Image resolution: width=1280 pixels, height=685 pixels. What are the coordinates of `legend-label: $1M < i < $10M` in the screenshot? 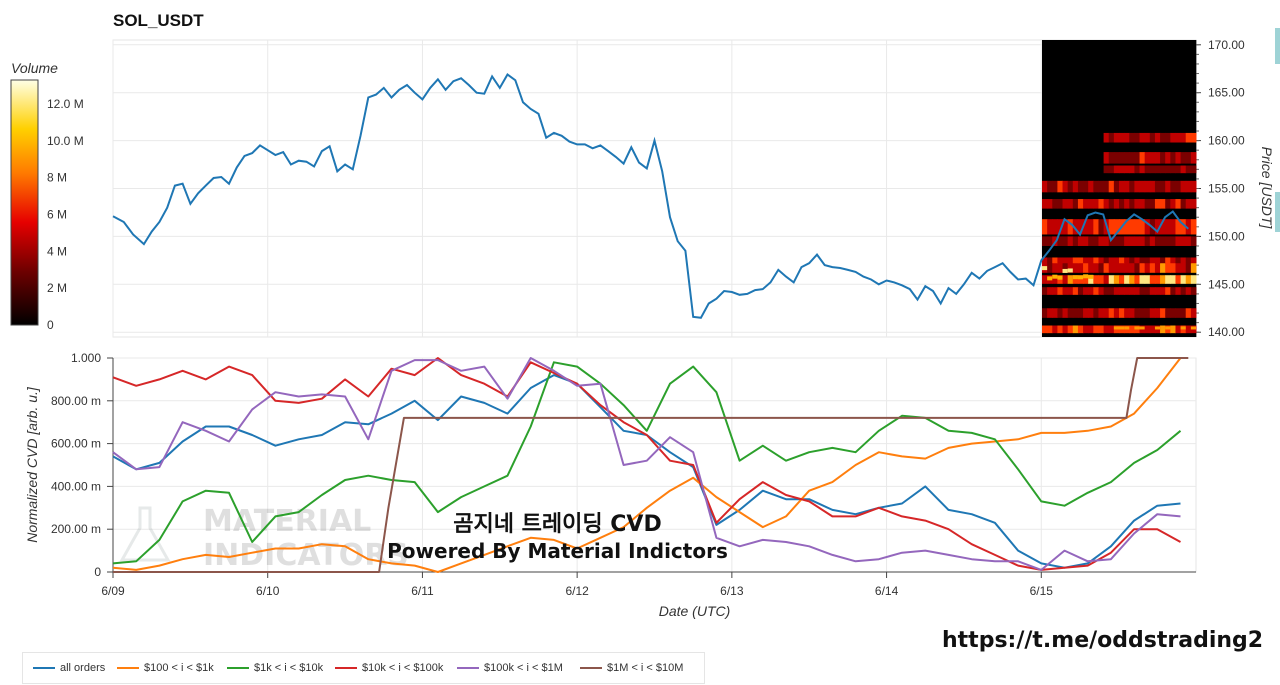 It's located at (645, 668).